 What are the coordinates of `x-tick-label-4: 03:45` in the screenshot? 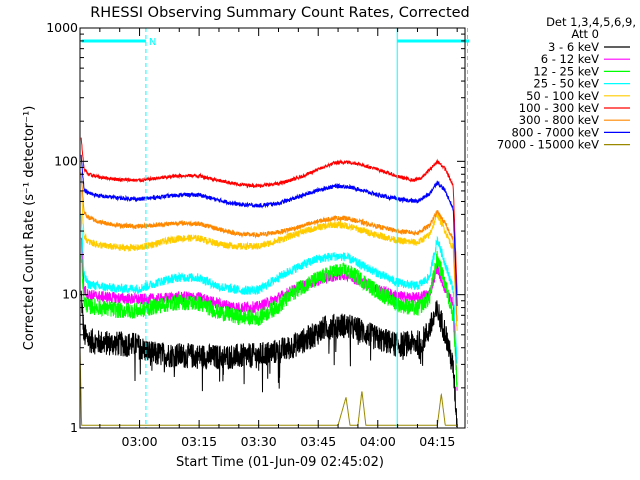 It's located at (318, 441).